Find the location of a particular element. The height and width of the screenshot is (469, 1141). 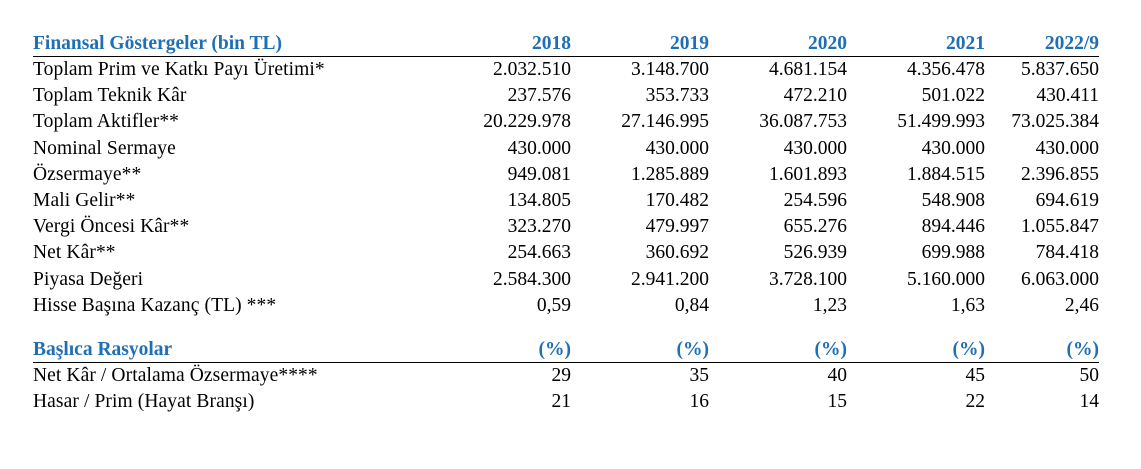

row-label: Piyasa Değeri is located at coordinates (88, 279).